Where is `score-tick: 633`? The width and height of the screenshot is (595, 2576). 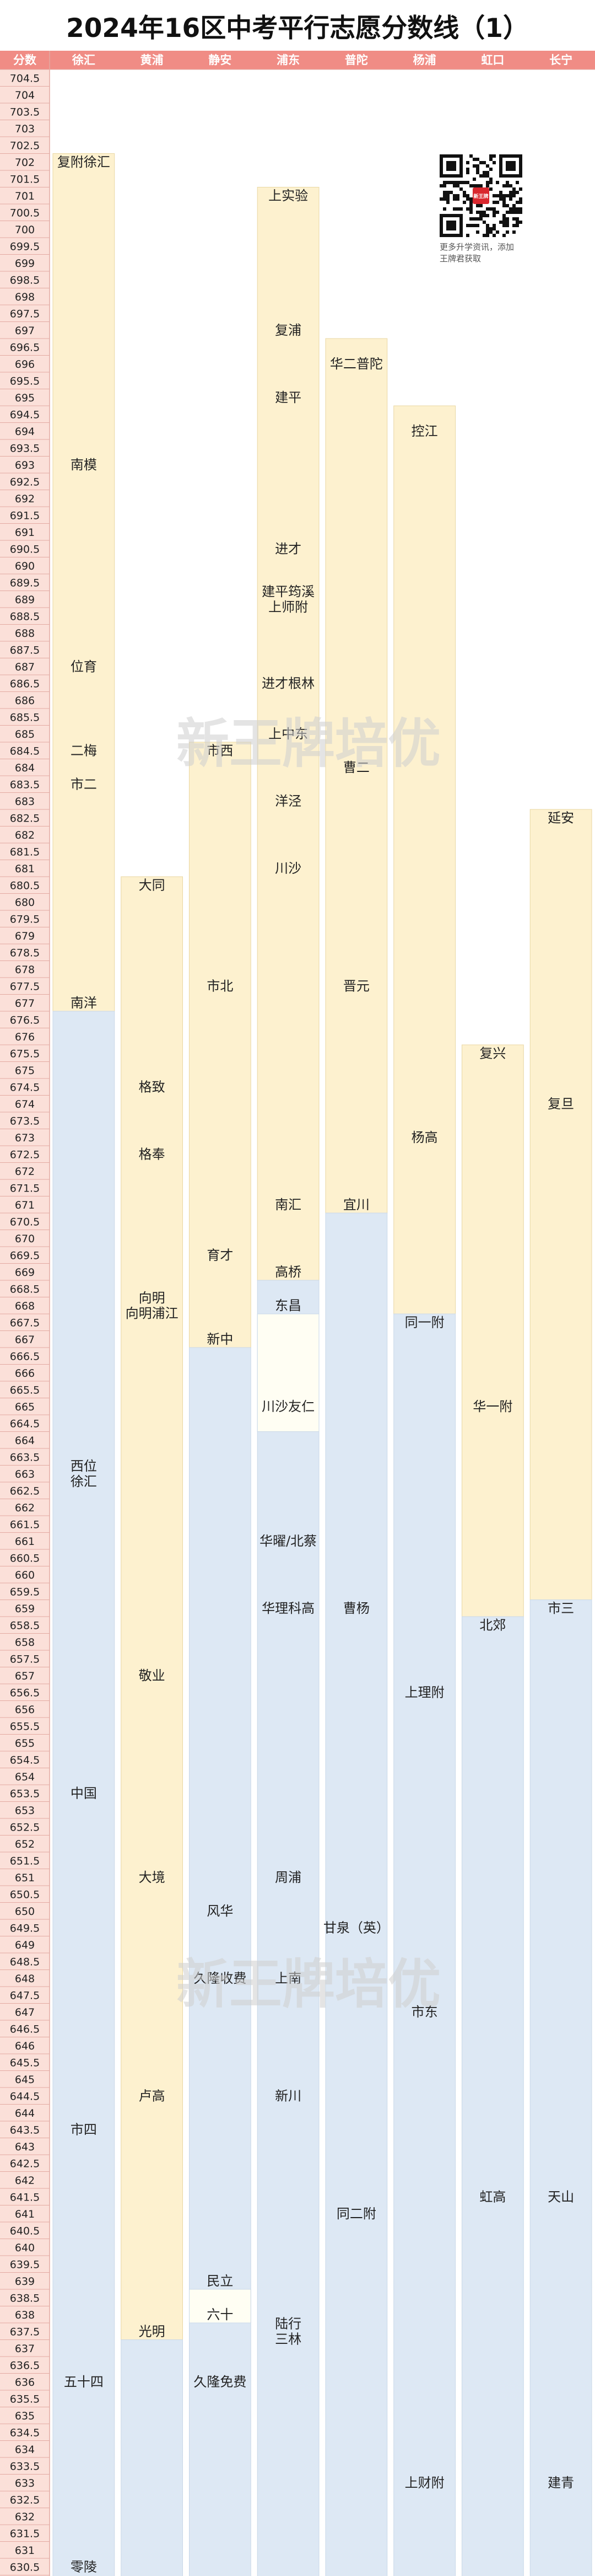
score-tick: 633 is located at coordinates (25, 2483).